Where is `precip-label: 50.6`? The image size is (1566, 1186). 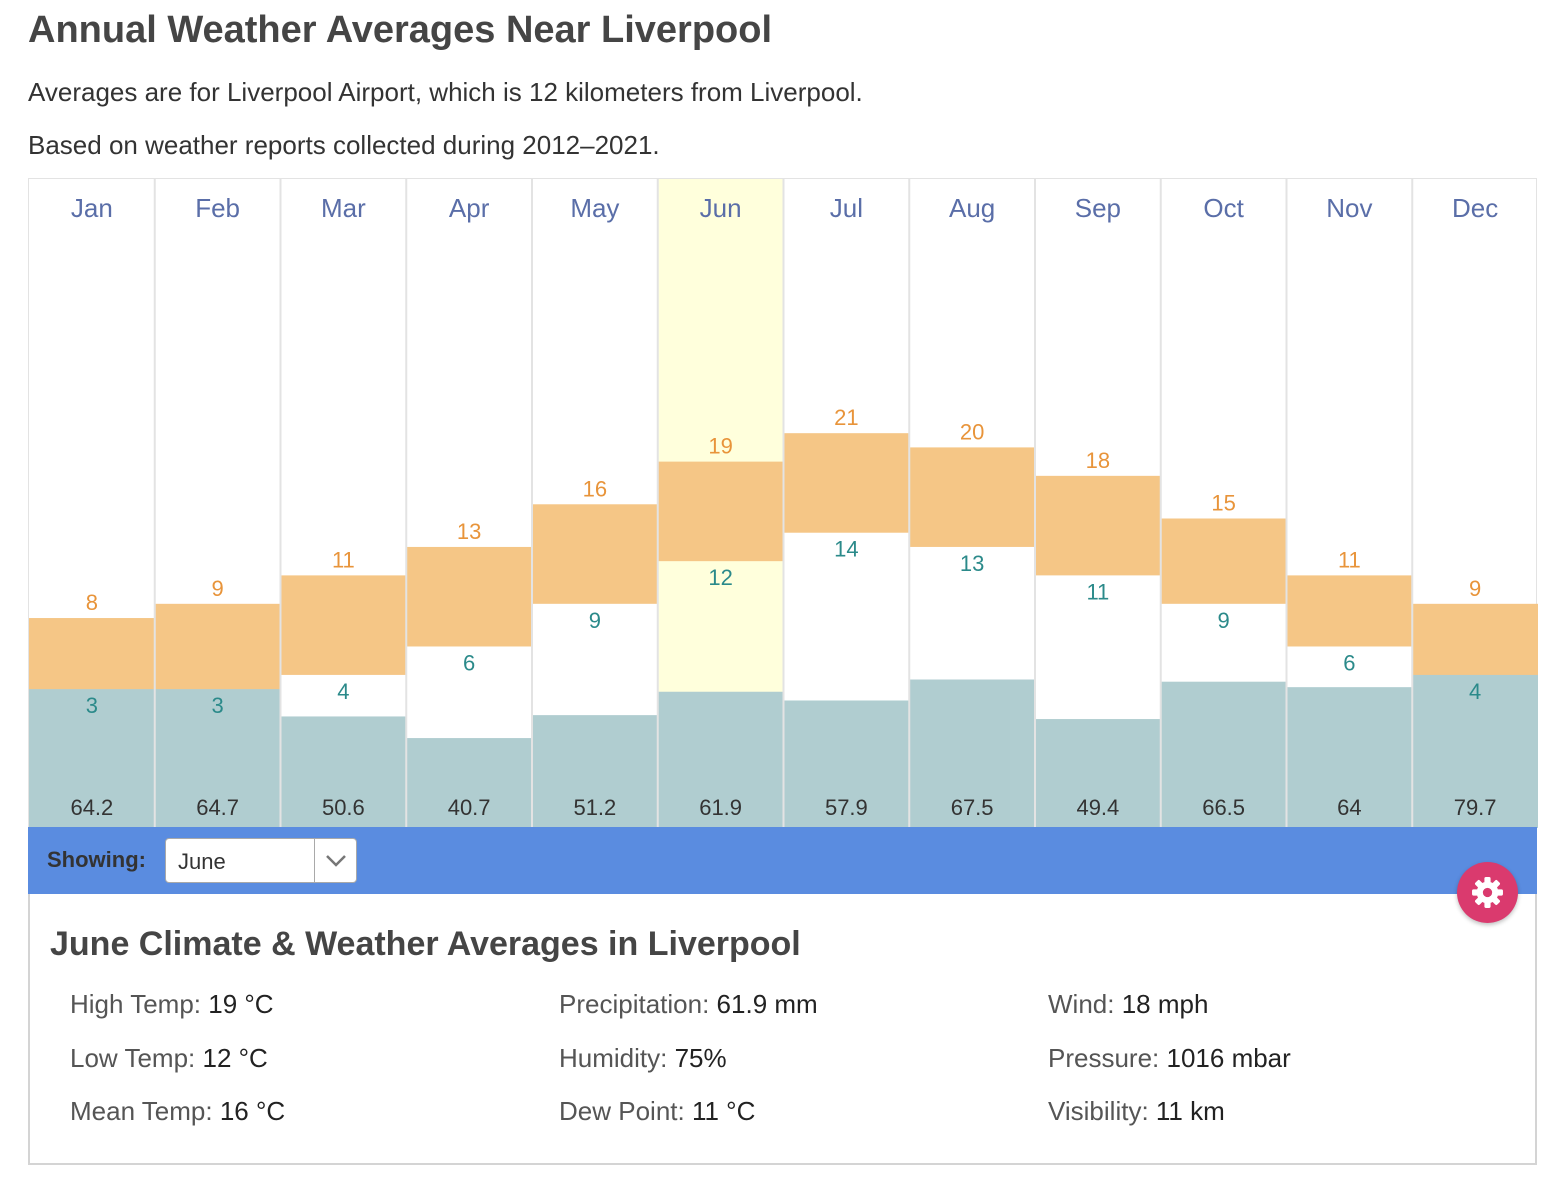
precip-label: 50.6 is located at coordinates (343, 807).